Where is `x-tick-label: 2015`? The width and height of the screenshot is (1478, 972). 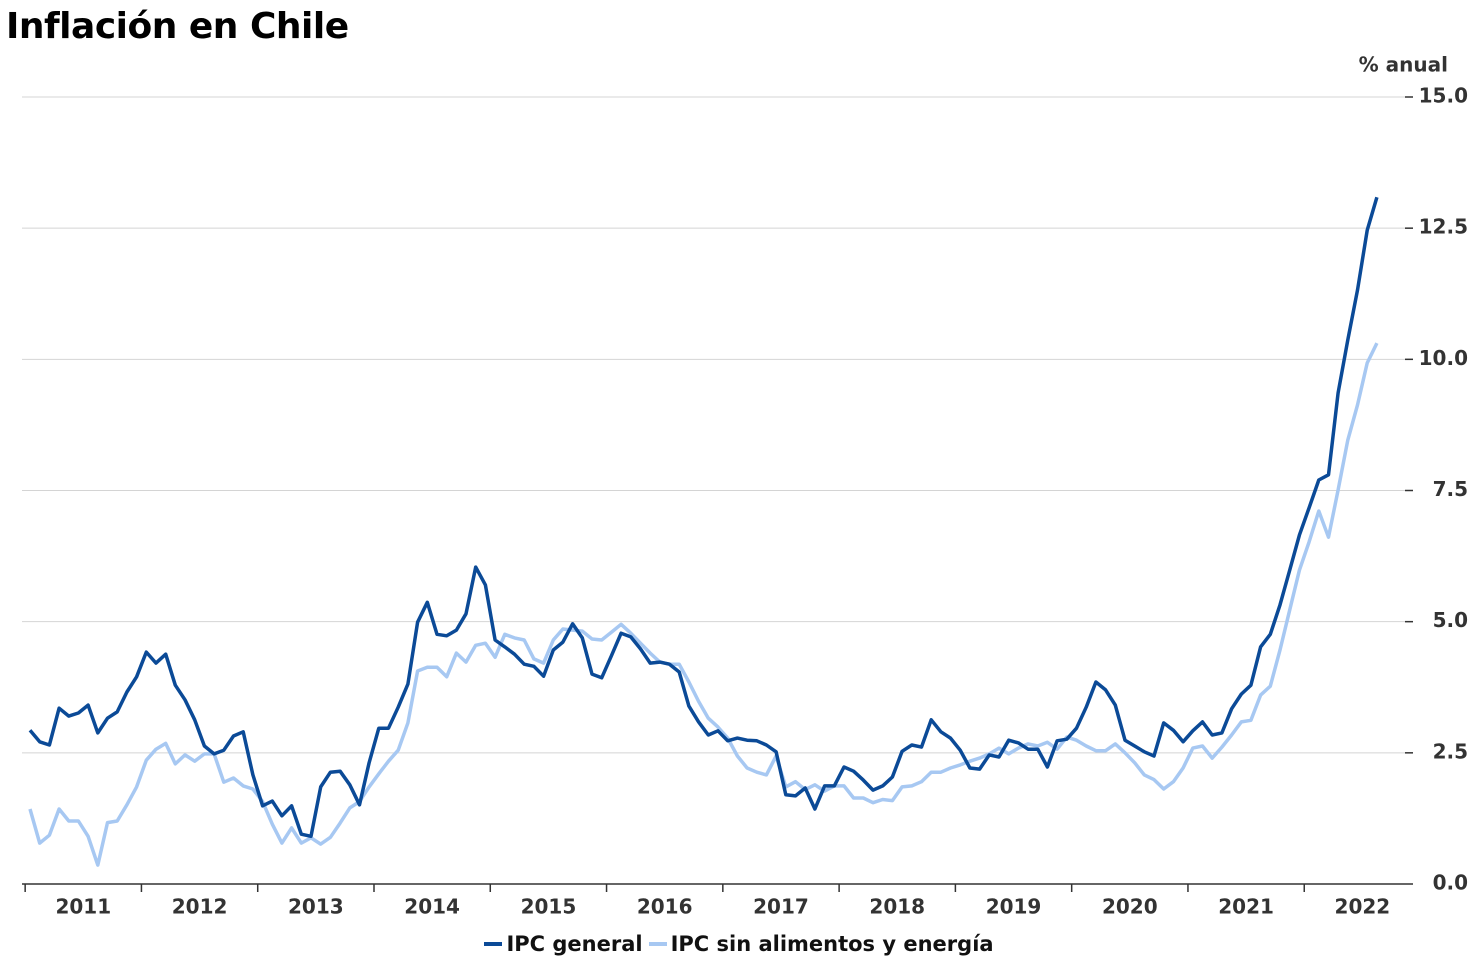 x-tick-label: 2015 is located at coordinates (549, 907).